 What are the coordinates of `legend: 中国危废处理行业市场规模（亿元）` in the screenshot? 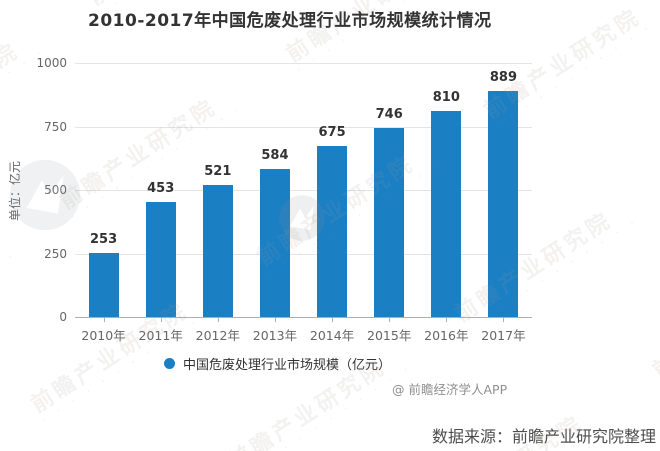 It's located at (277, 363).